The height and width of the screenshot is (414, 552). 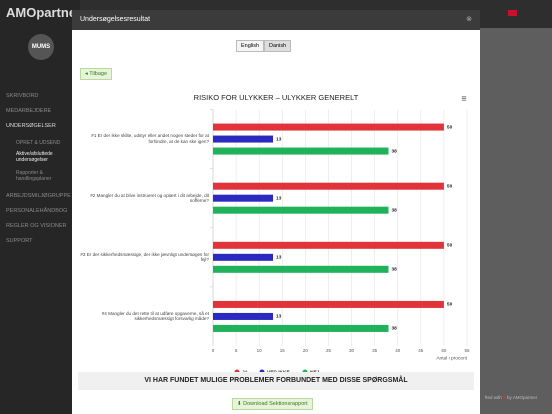 I want to click on chart-title: RISIKO FOR ULYKKER – ULYKKER GENERELT, so click(x=276, y=97).